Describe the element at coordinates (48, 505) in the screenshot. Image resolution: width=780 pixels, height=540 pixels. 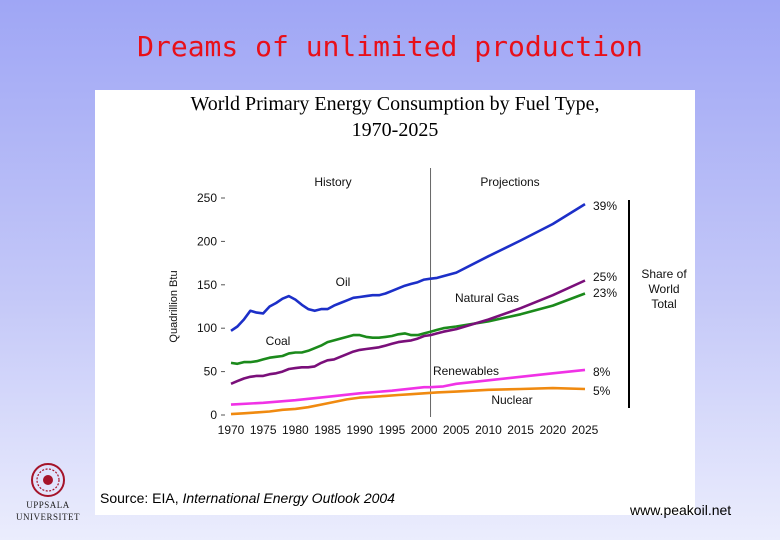
I see `logo-line-1: UPPSALA` at that location.